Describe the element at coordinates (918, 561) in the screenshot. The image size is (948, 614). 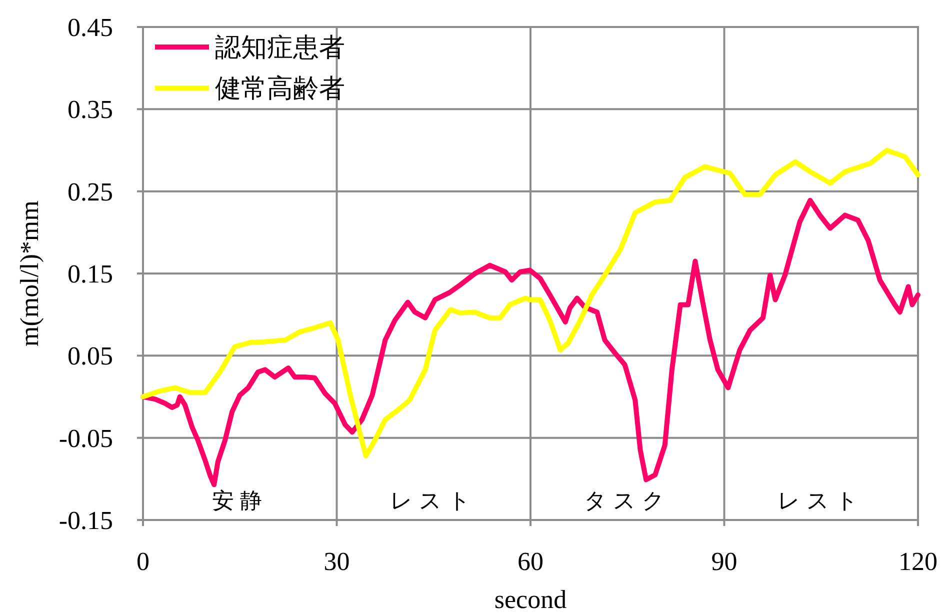
I see `x-tick-label: 120` at that location.